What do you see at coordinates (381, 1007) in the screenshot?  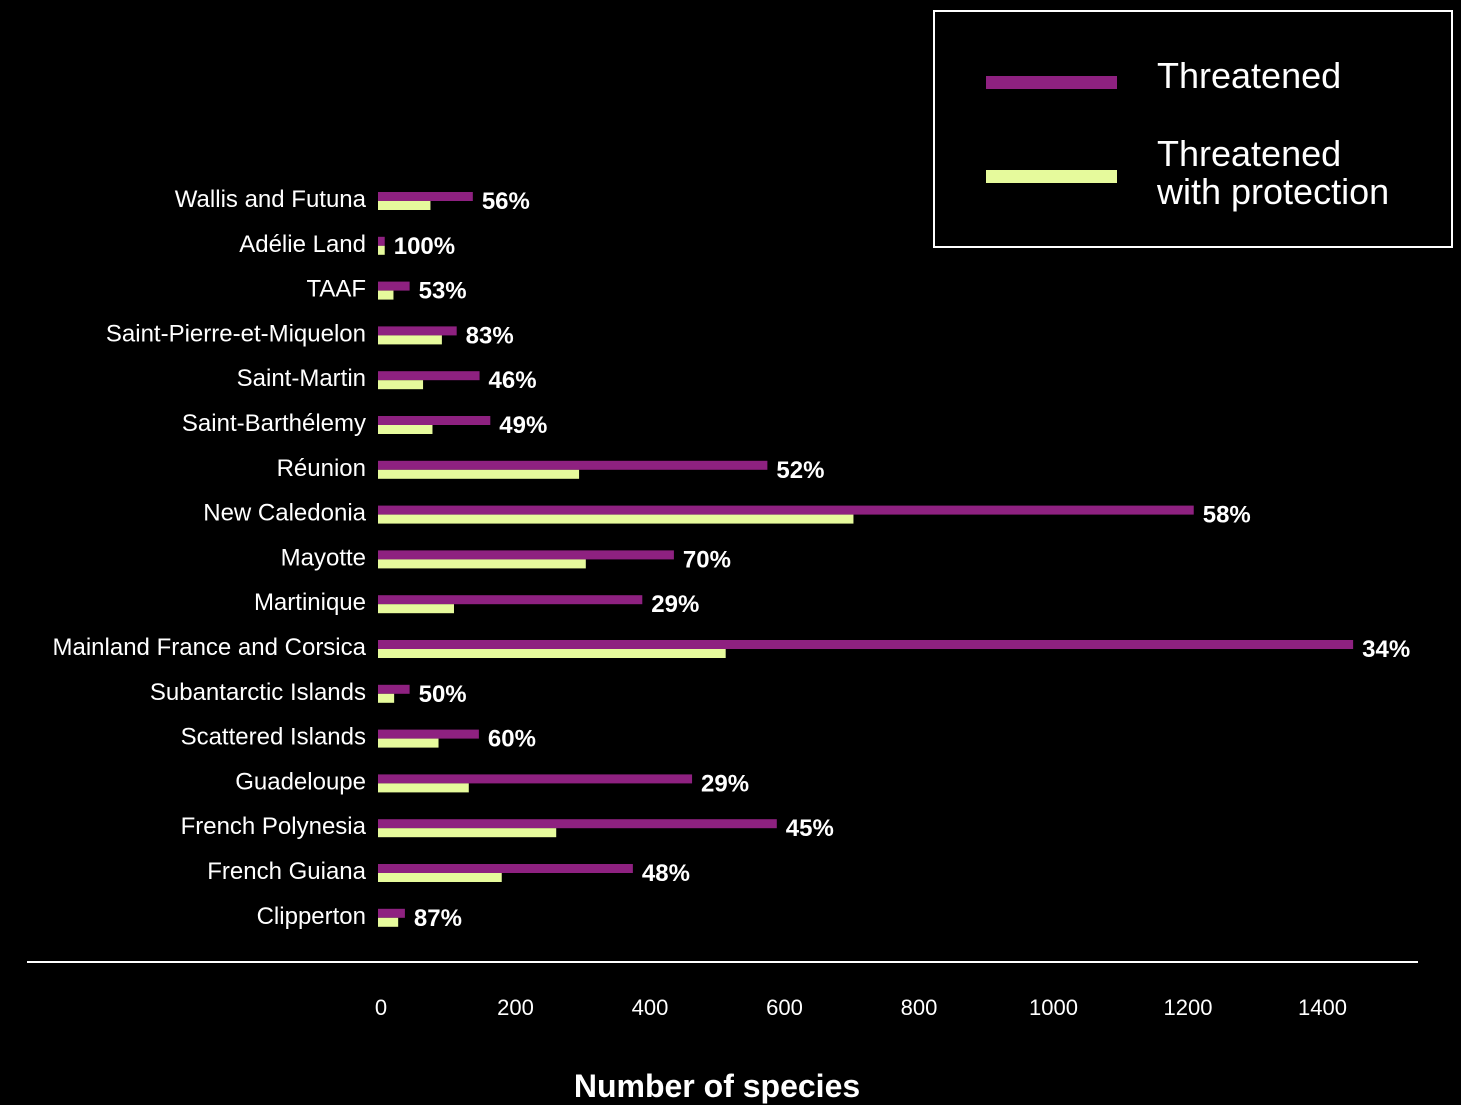 I see `x-tick-0: 0` at bounding box center [381, 1007].